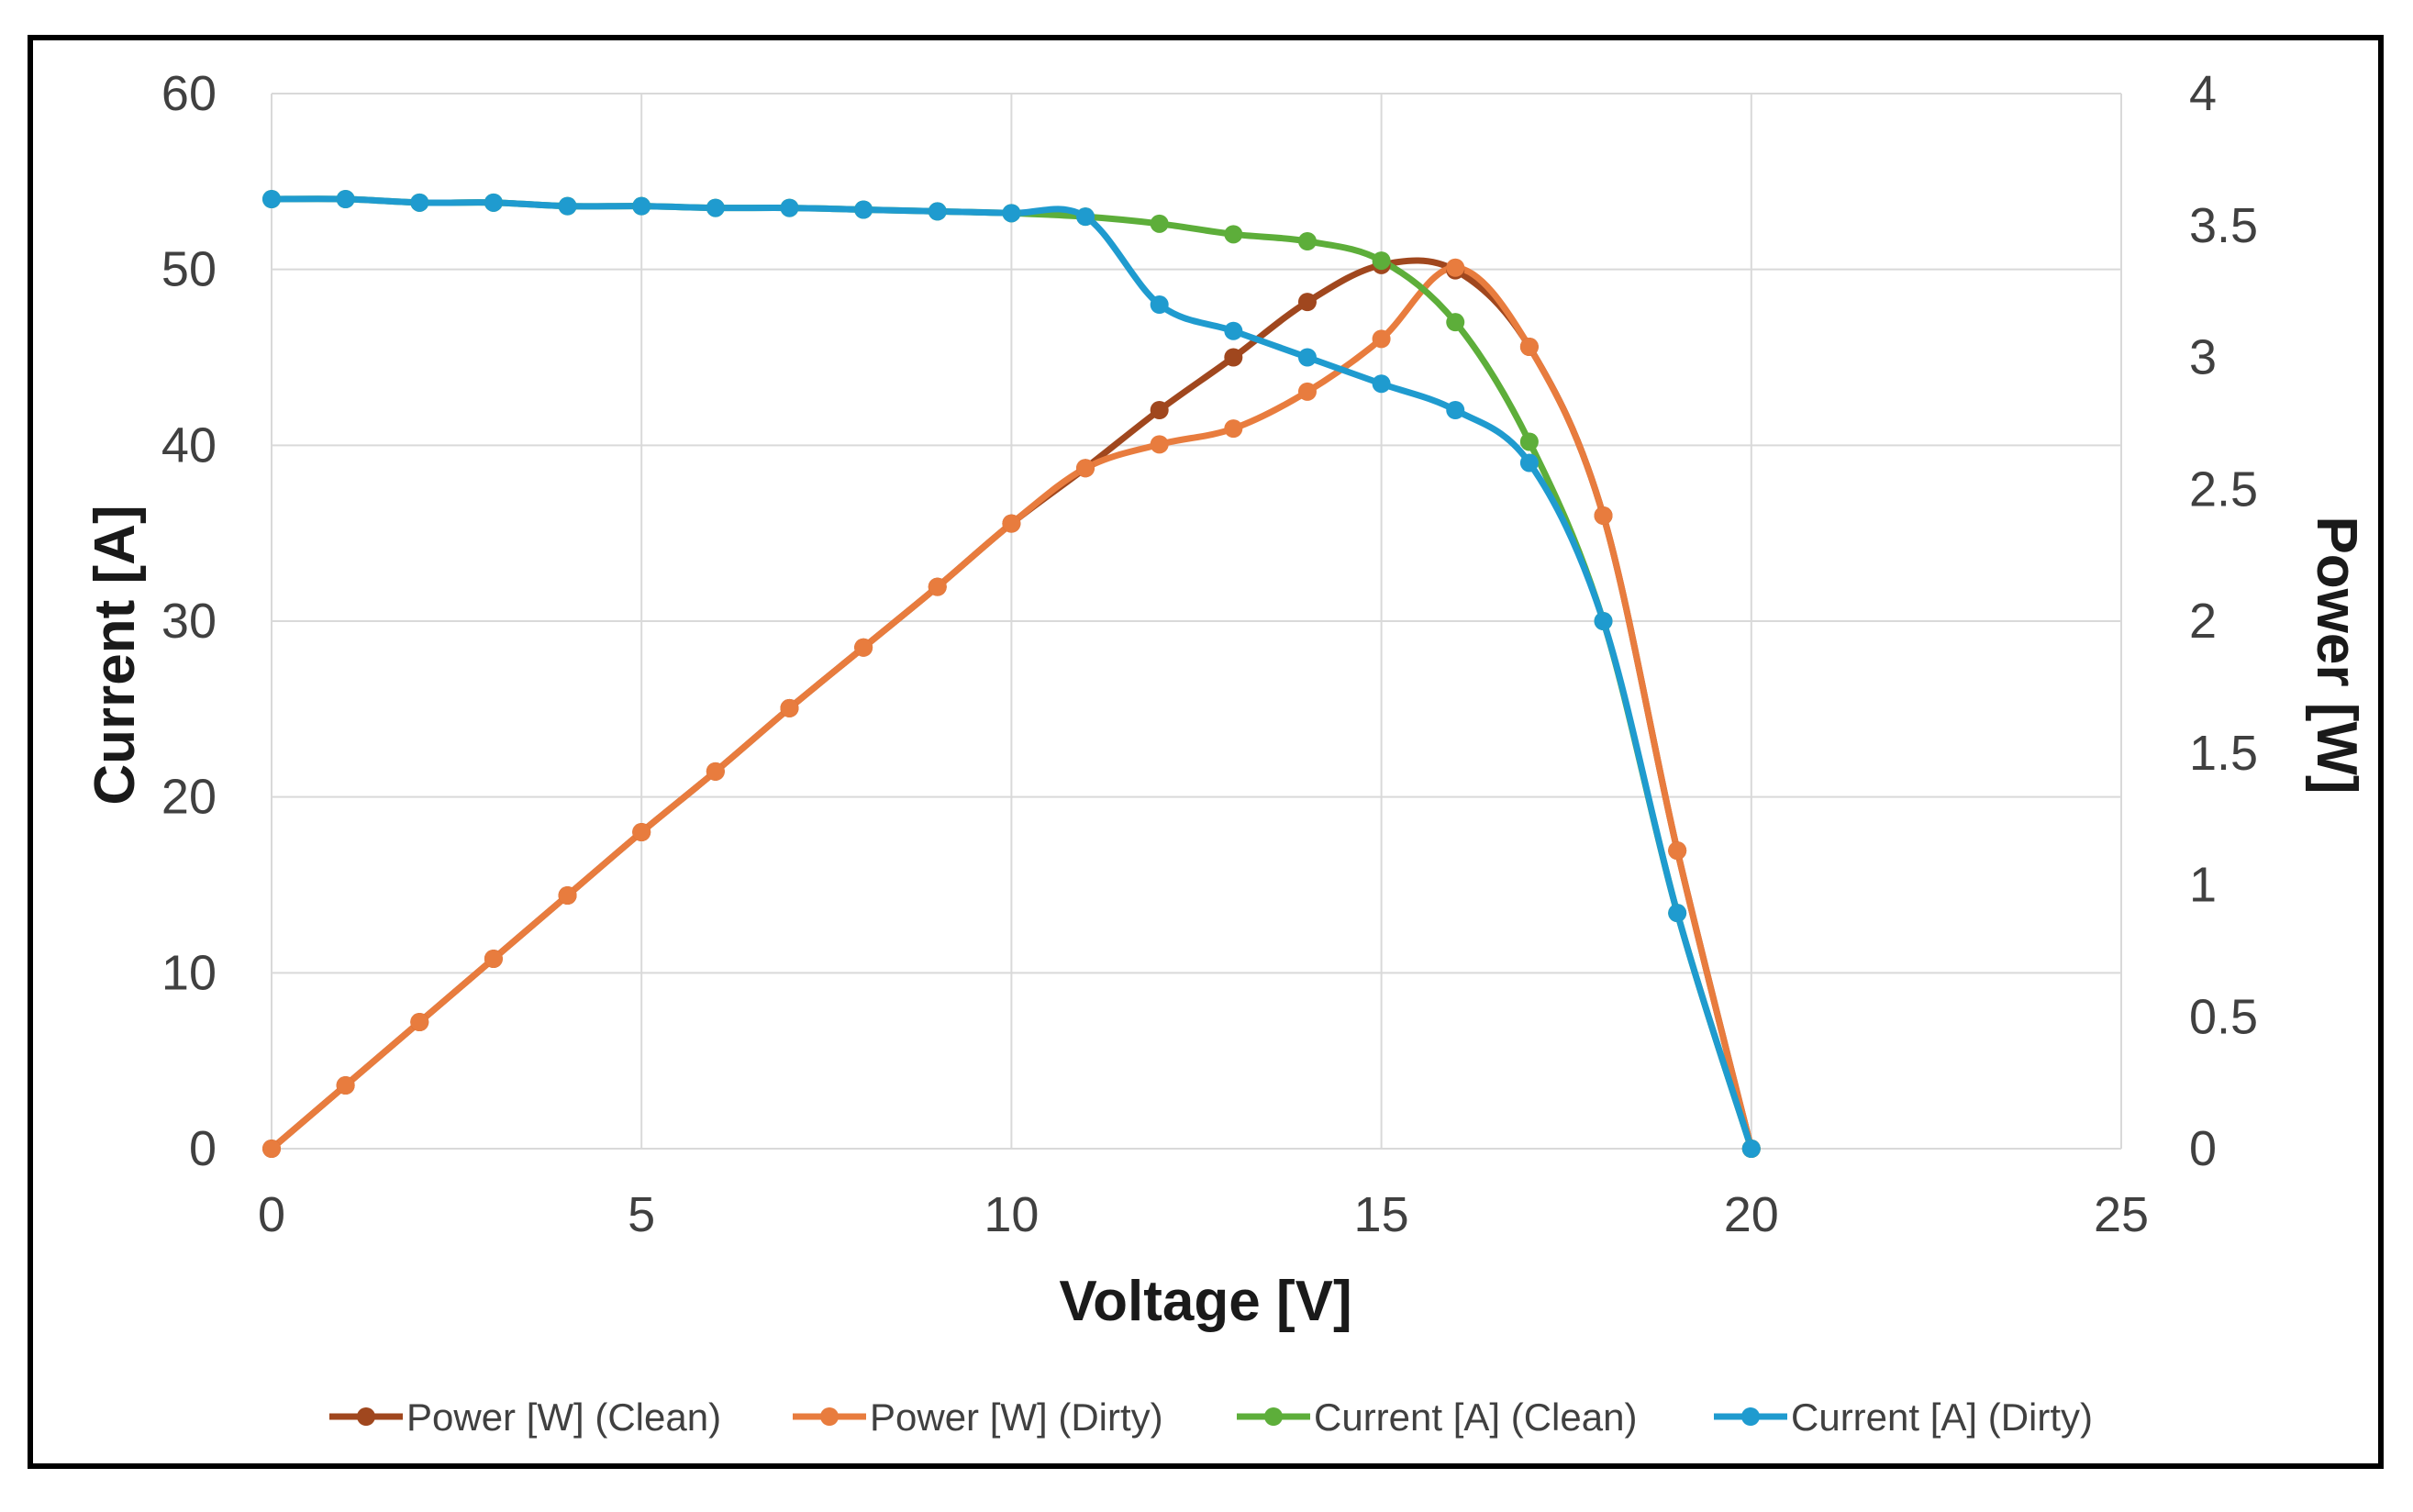 This screenshot has height=1512, width=2413. What do you see at coordinates (189, 622) in the screenshot?
I see `y-tick-label: 30` at bounding box center [189, 622].